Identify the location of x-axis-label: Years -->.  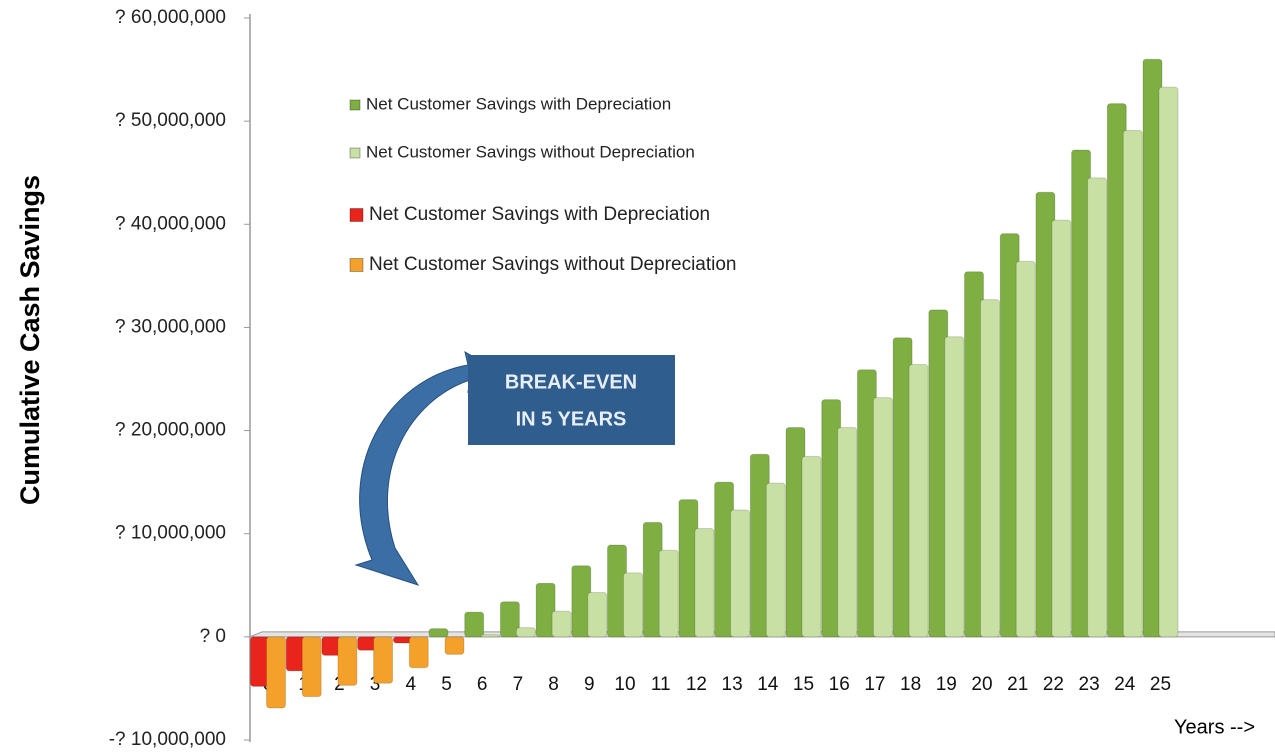
(1214, 727).